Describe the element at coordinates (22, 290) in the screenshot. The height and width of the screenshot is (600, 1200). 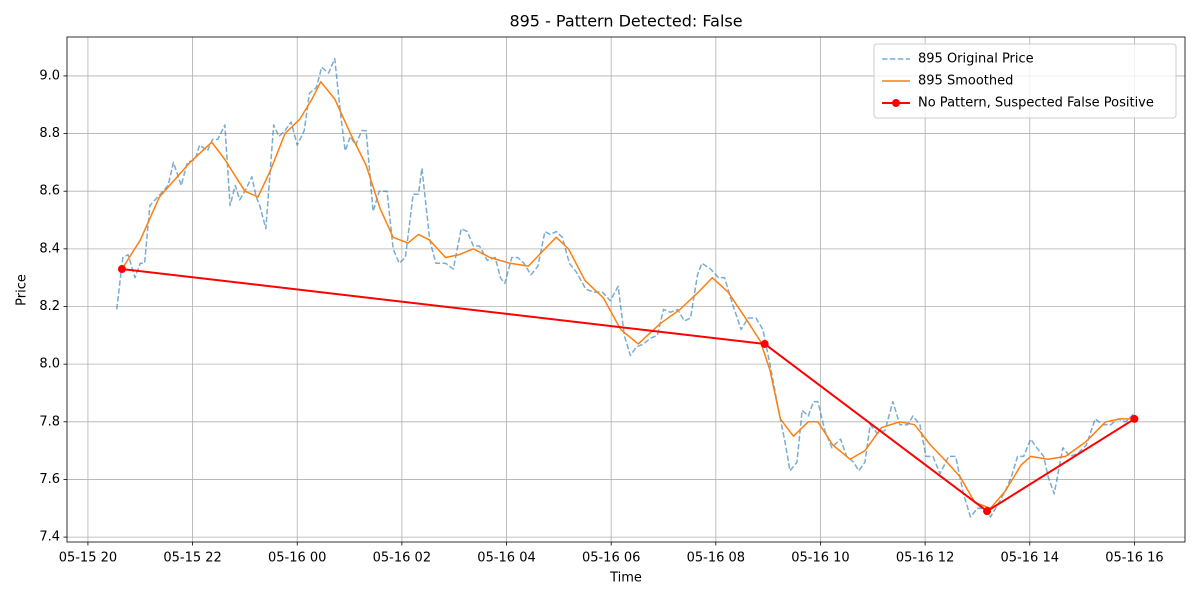
I see `y-axis-label: Price` at that location.